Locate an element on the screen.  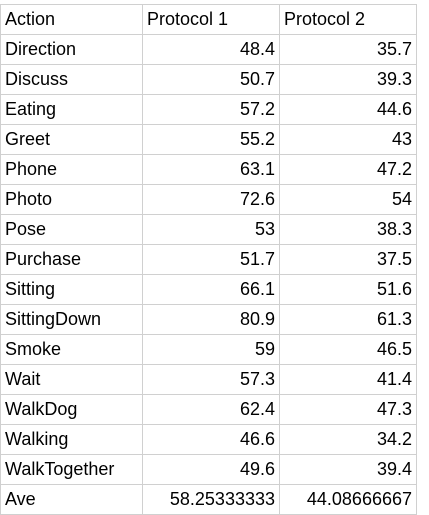
action-cell: Pose is located at coordinates (71, 229).